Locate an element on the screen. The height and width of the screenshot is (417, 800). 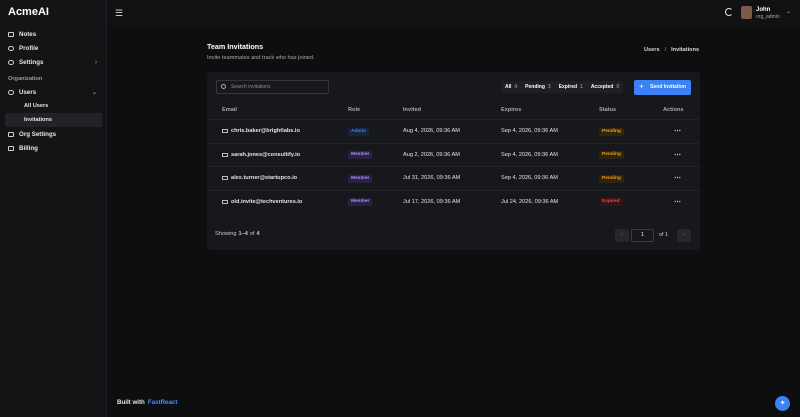
search-input: Search invitations is located at coordinates (272, 87).